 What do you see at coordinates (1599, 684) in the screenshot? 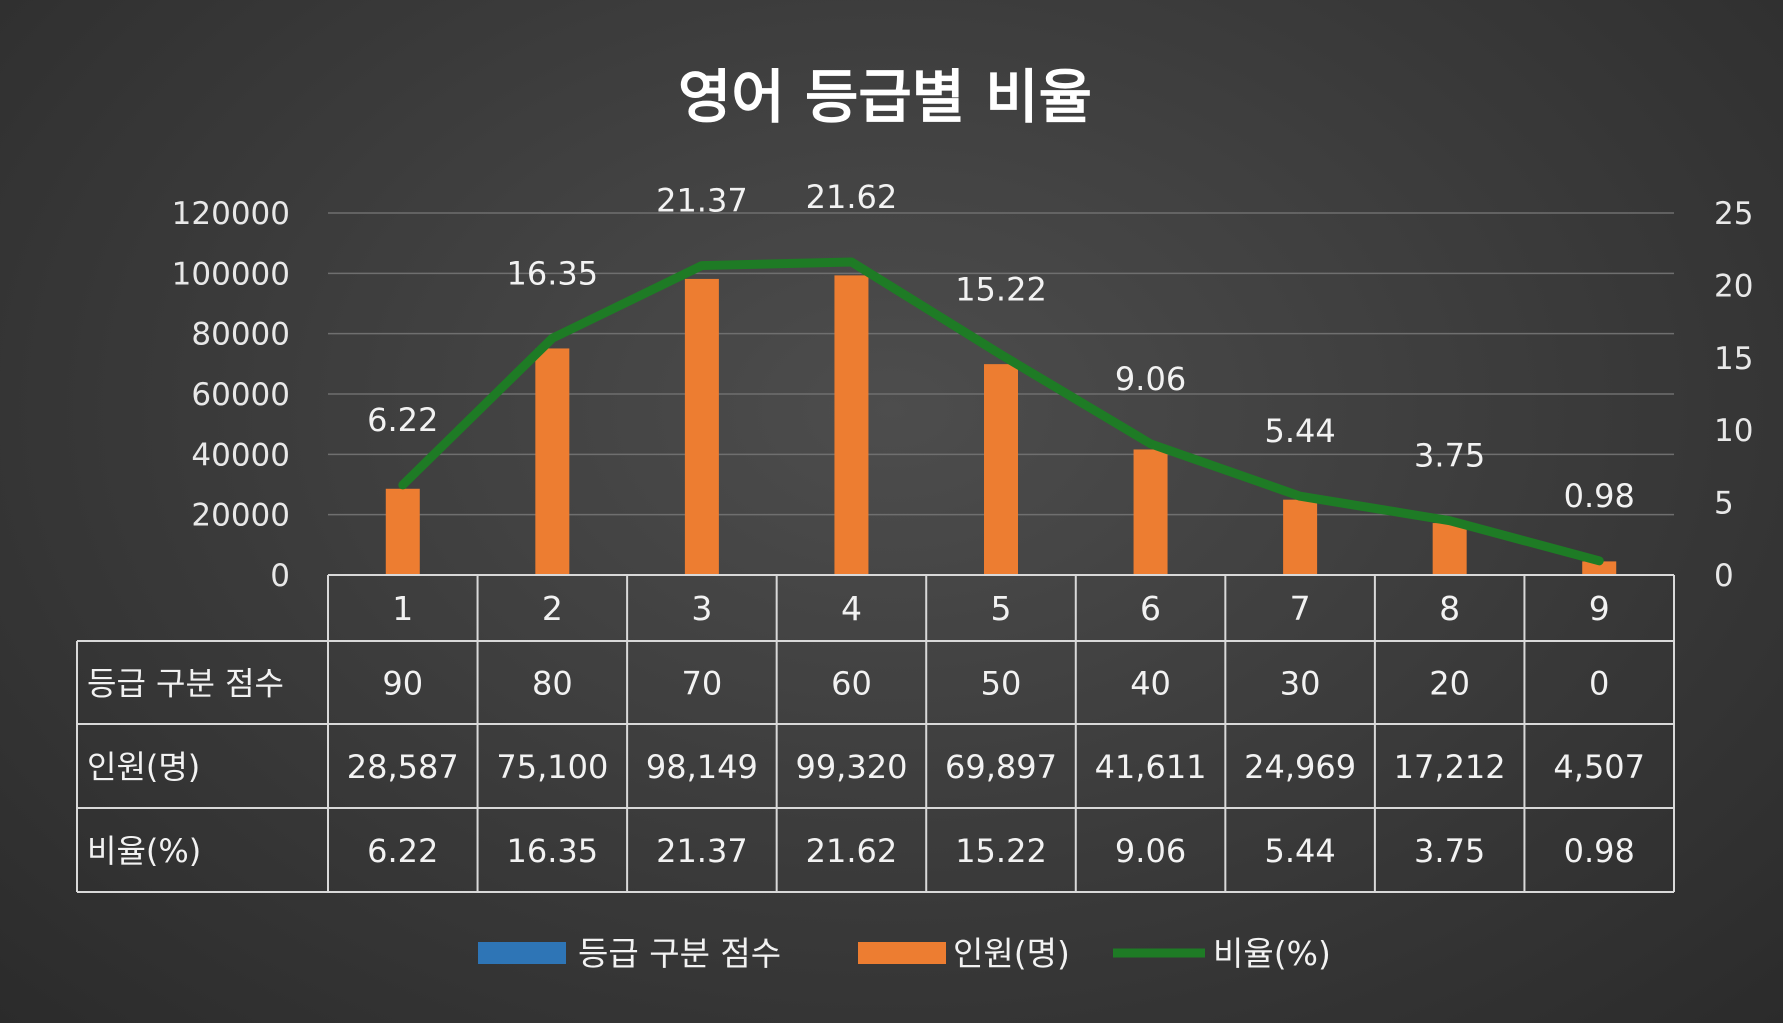
I see `table-cell: 0` at bounding box center [1599, 684].